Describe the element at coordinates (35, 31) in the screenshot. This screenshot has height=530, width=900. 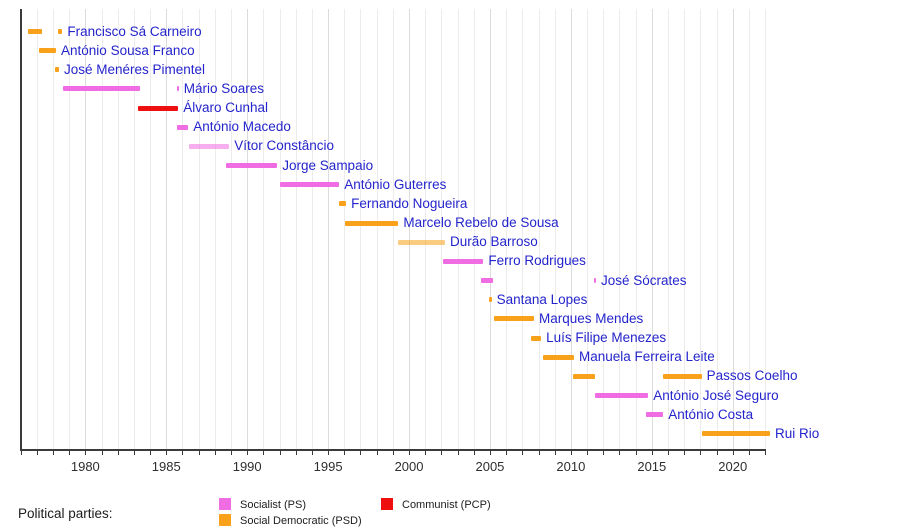
I see `bar-francisco-sa-carneiro` at that location.